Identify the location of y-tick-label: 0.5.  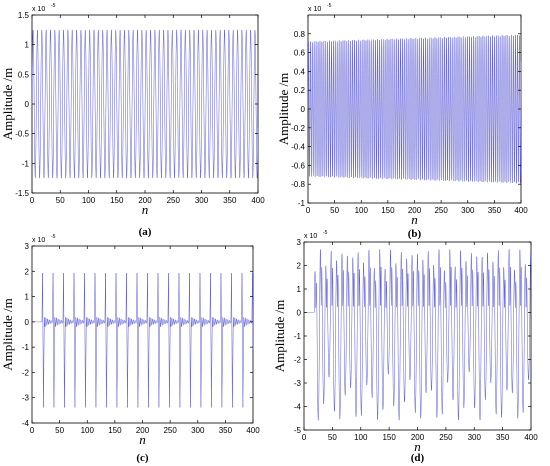
(24, 74).